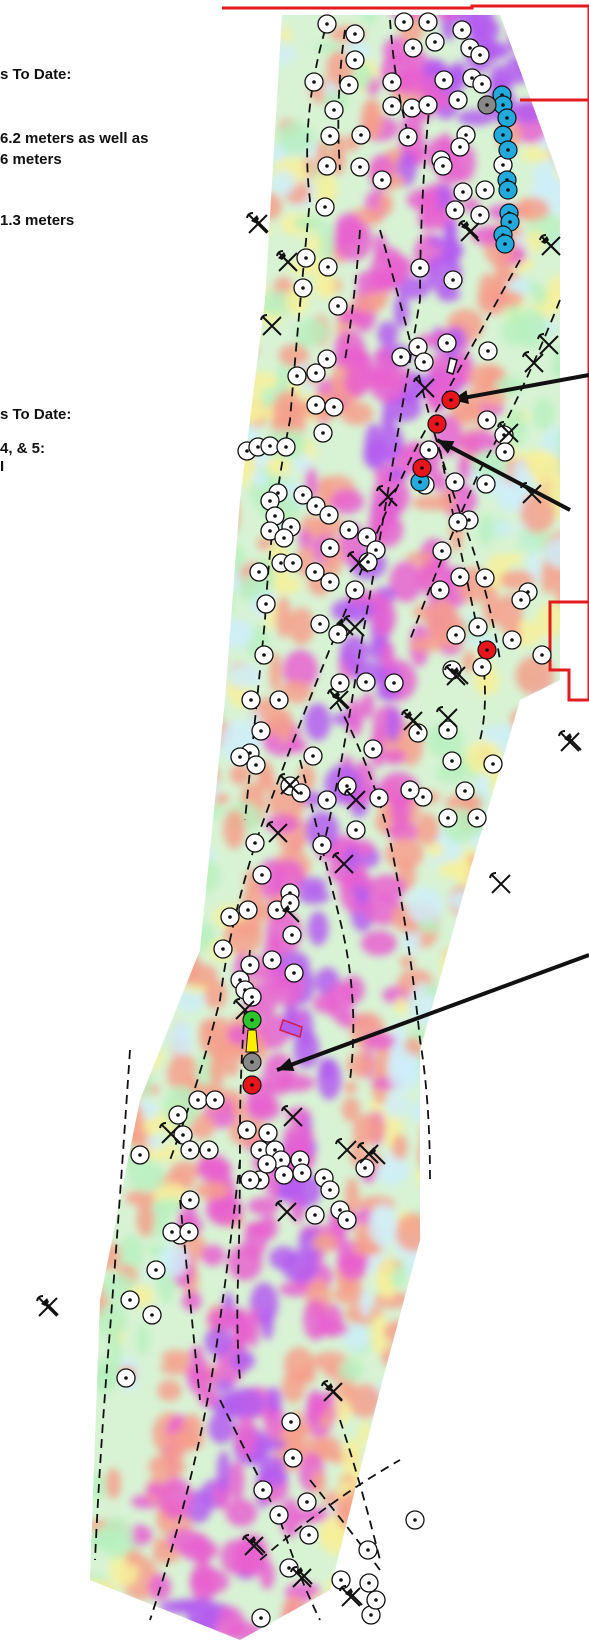  What do you see at coordinates (252, 1041) in the screenshot?
I see `drill-trace` at bounding box center [252, 1041].